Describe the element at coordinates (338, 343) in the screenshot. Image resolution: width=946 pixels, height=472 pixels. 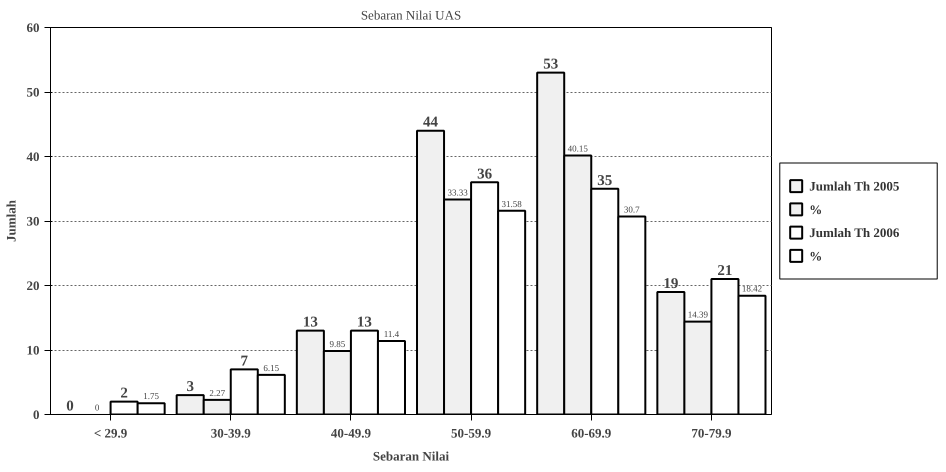
I see `data-label: 9.85` at that location.